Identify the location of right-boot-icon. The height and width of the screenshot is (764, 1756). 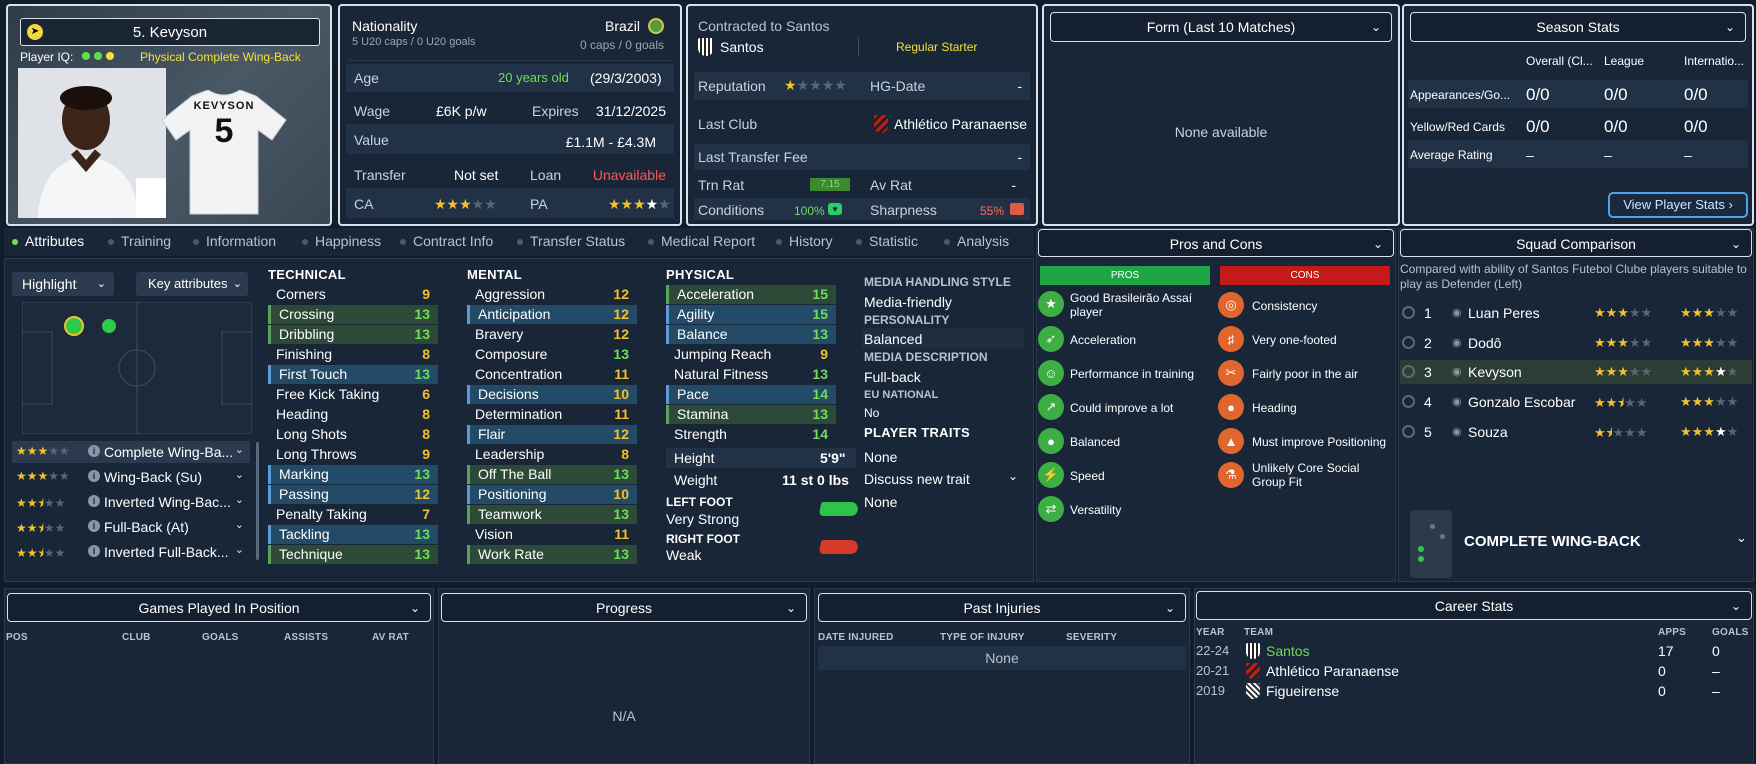
(839, 547).